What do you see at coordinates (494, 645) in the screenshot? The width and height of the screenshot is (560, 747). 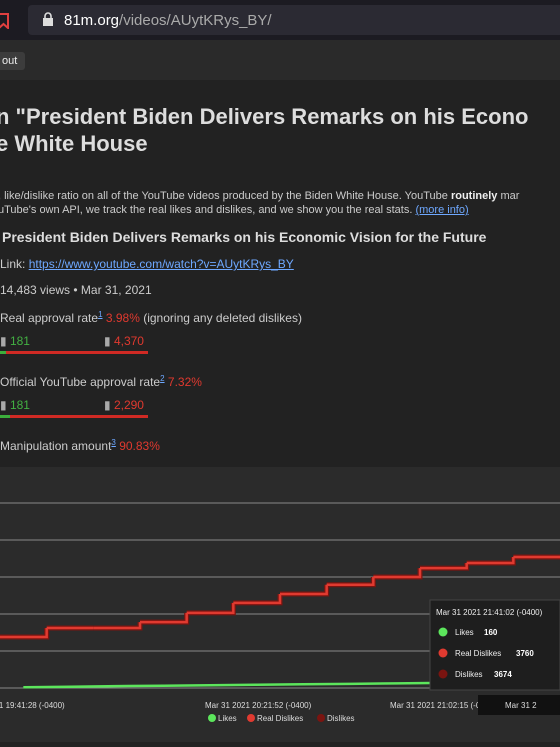 I see `tooltip` at bounding box center [494, 645].